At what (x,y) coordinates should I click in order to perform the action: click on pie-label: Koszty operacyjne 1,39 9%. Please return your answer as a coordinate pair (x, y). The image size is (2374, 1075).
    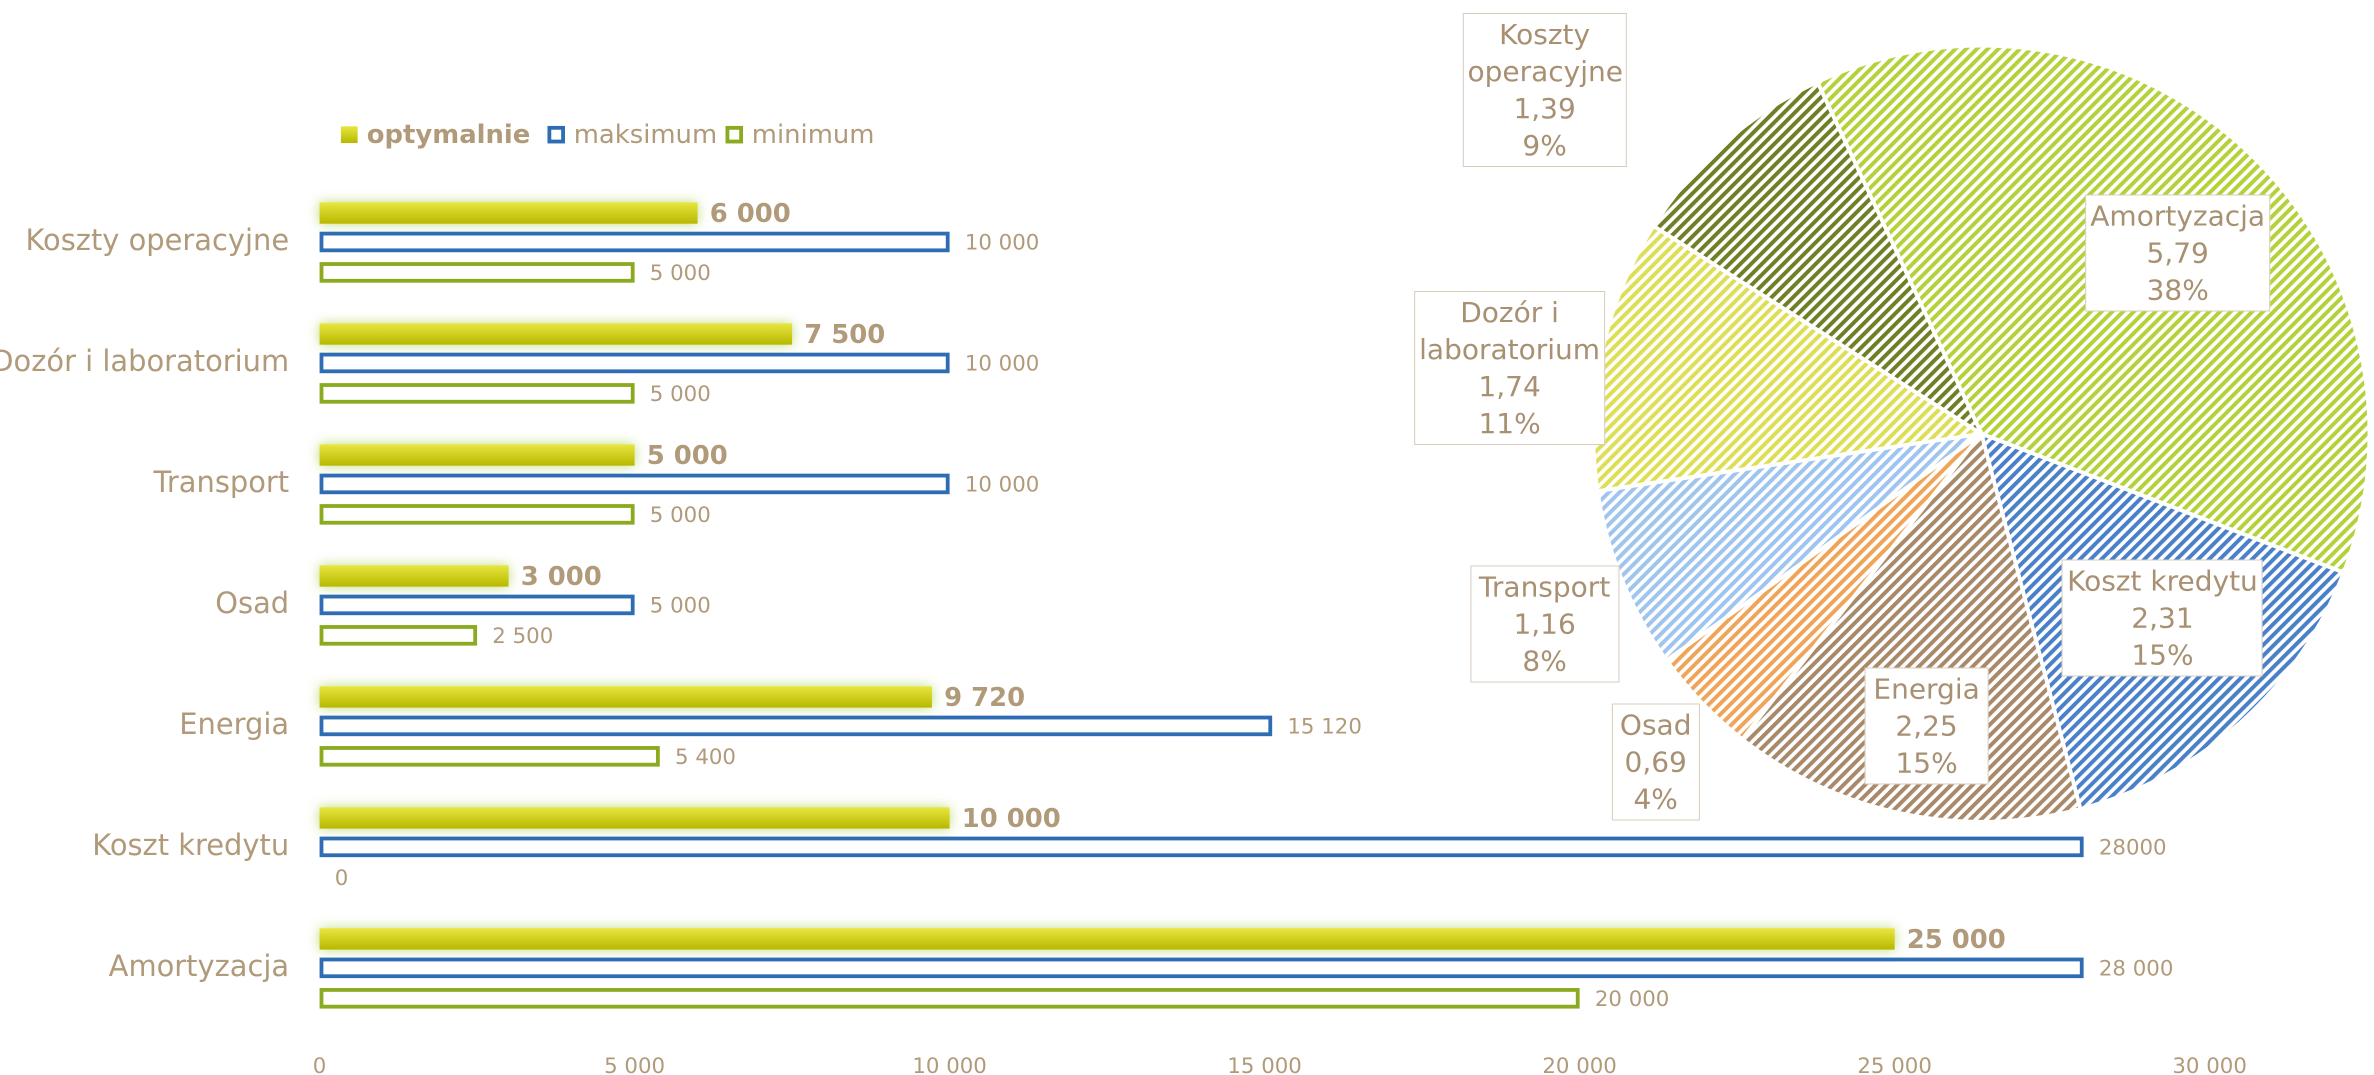
    Looking at the image, I should click on (1544, 89).